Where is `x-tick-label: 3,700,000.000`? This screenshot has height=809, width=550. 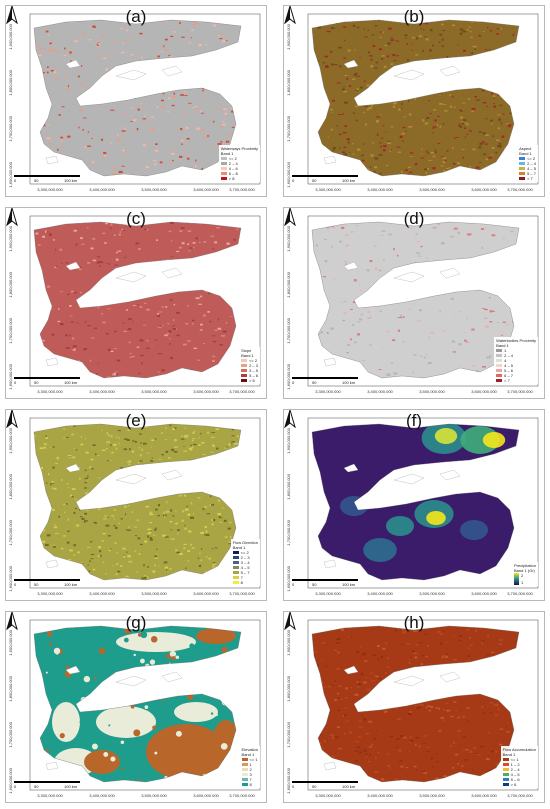 x-tick-label: 3,700,000.000 is located at coordinates (242, 189).